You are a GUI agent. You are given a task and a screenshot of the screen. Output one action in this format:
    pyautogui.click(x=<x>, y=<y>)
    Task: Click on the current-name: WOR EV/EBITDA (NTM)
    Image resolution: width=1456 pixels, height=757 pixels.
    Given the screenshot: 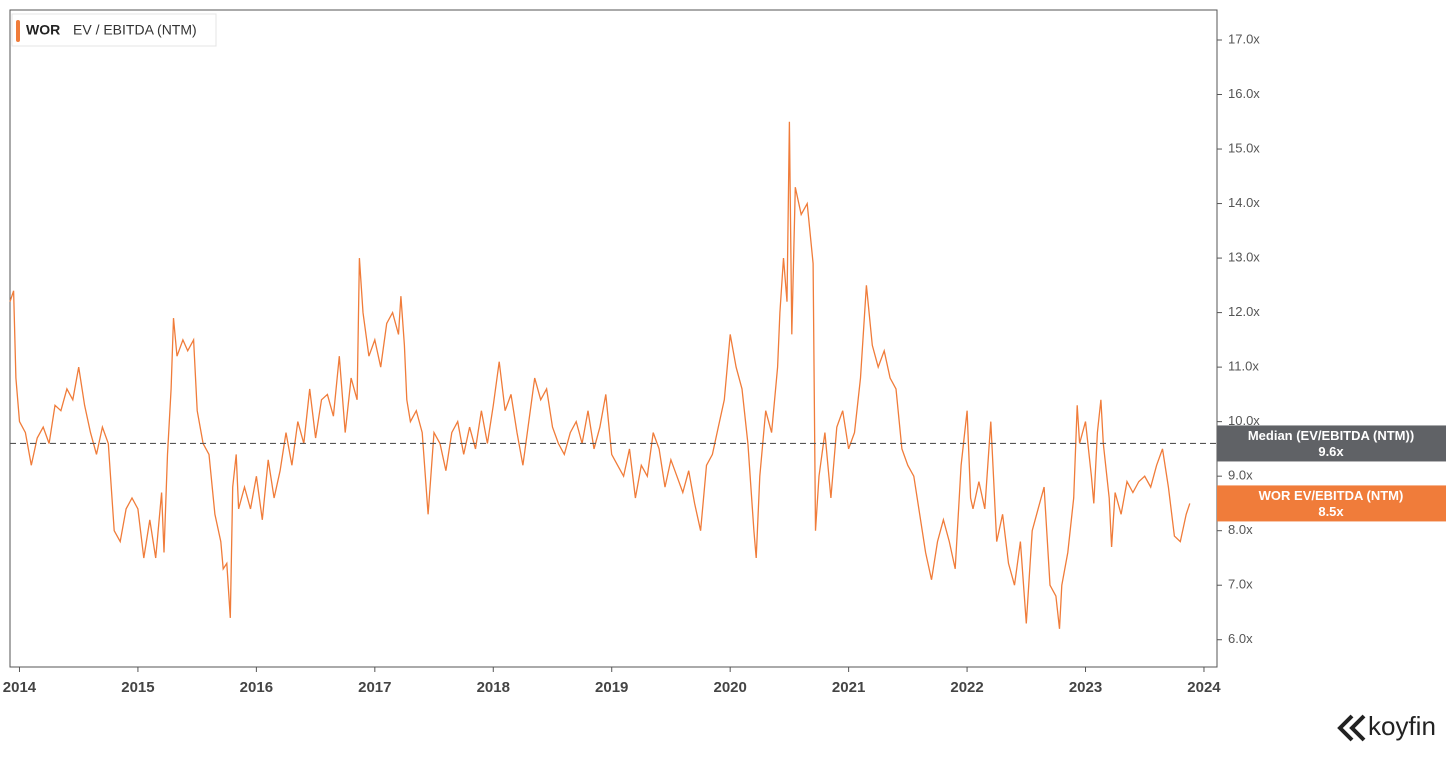 What is the action you would take?
    pyautogui.click(x=1331, y=495)
    